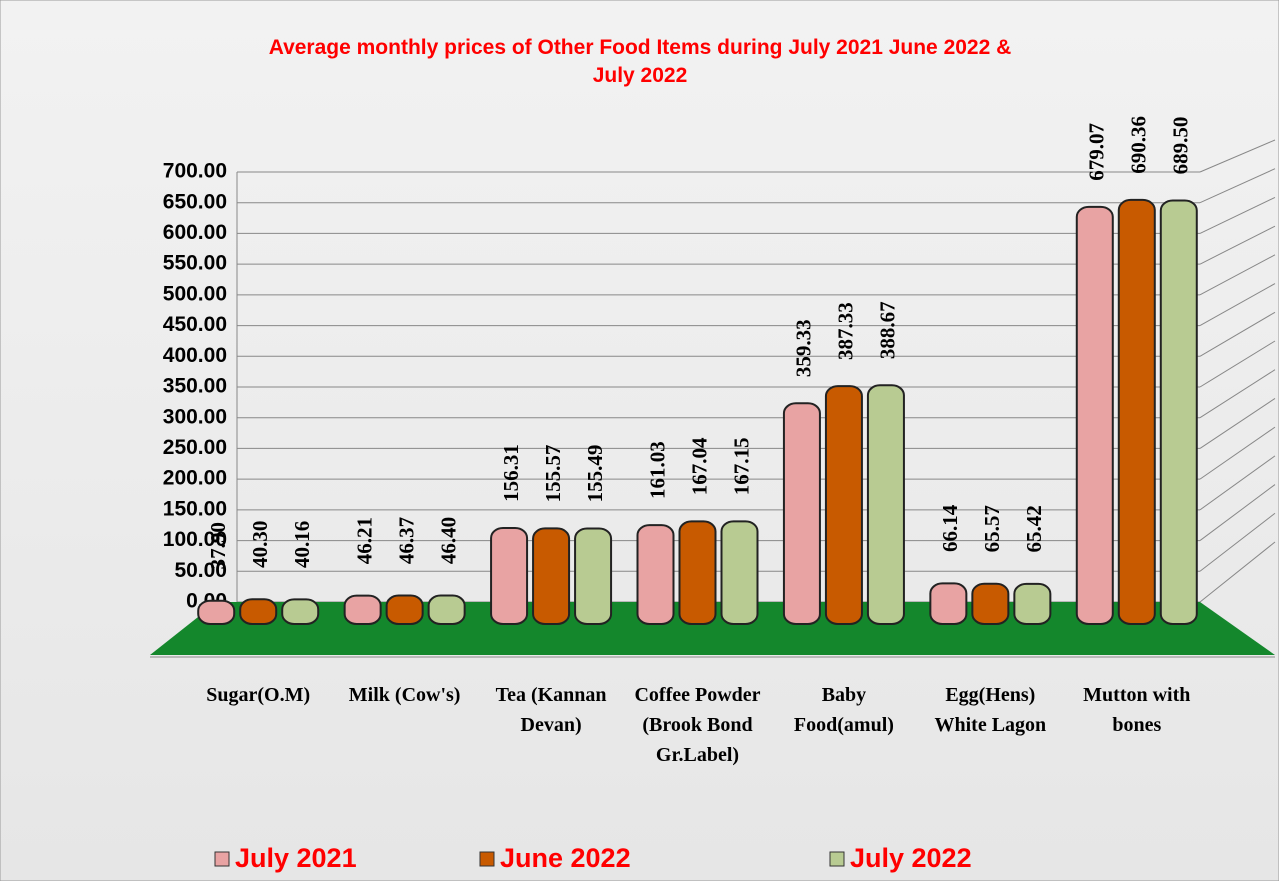 The image size is (1279, 881). What do you see at coordinates (990, 710) in the screenshot?
I see `x-tick-label: Egg(Hens) White Lagon` at bounding box center [990, 710].